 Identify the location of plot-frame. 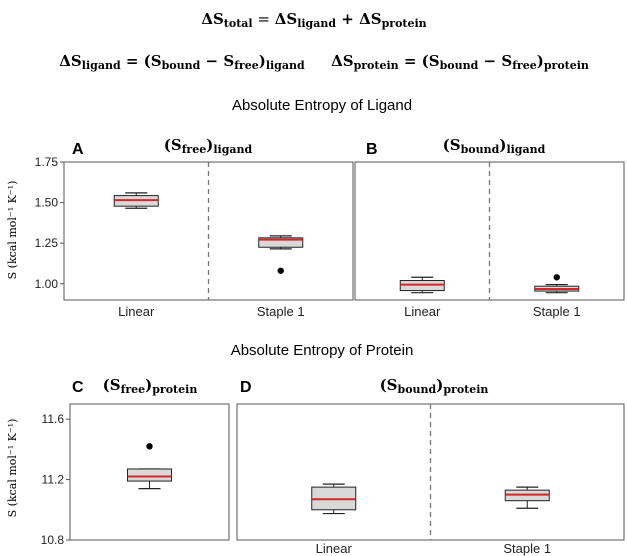
(149, 472).